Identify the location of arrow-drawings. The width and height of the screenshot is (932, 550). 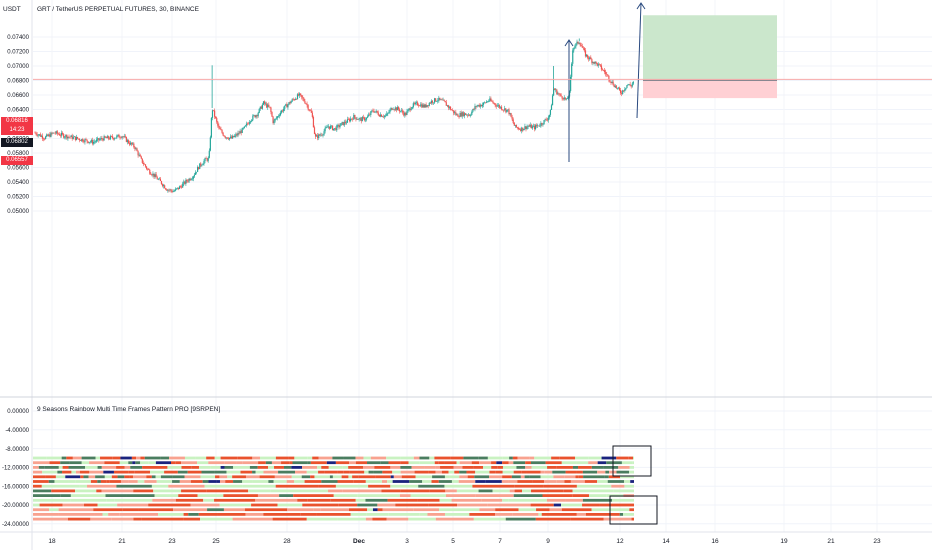
(605, 82).